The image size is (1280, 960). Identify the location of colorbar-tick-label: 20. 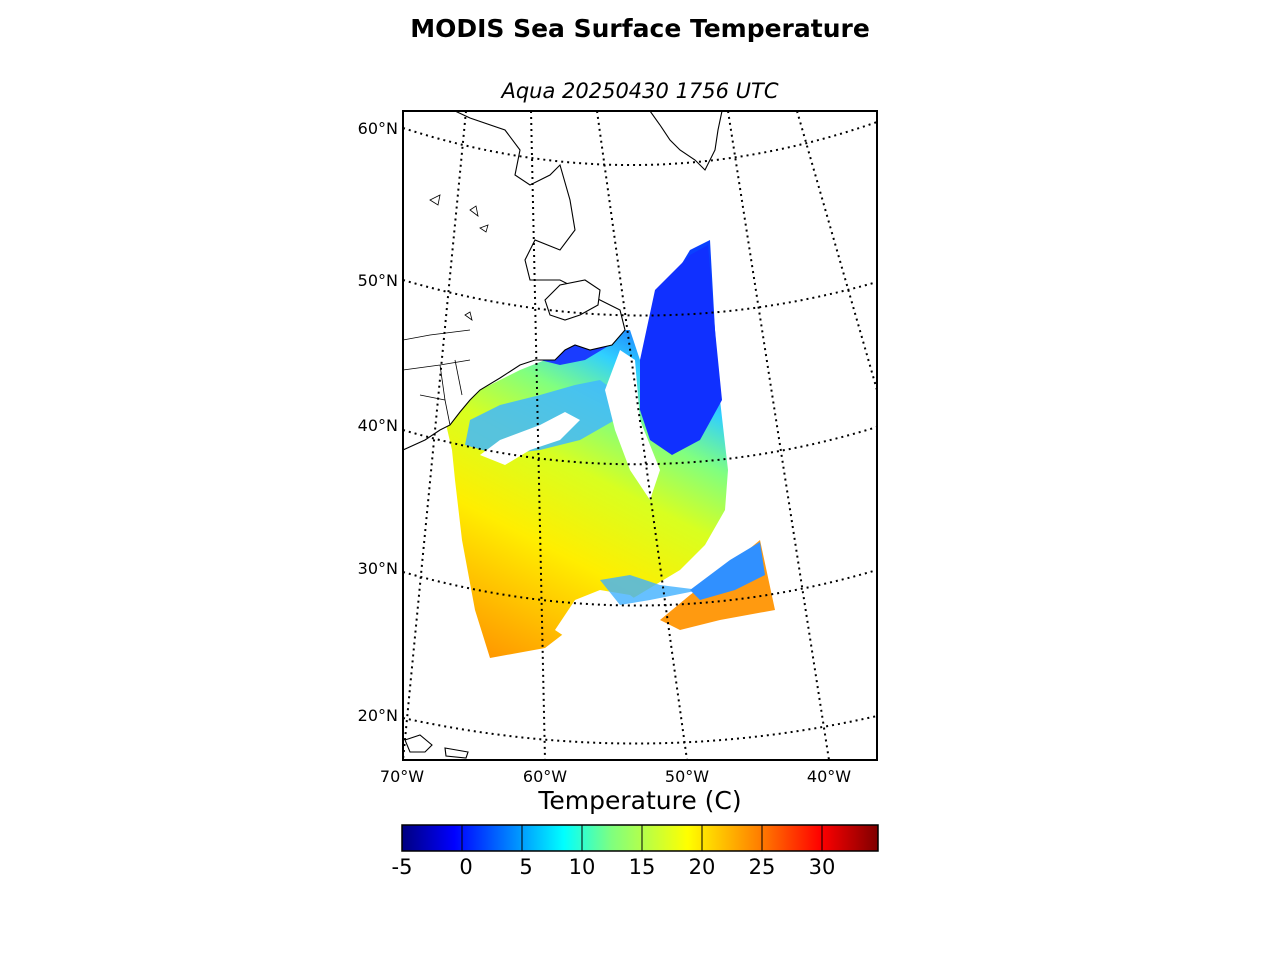
(702, 867).